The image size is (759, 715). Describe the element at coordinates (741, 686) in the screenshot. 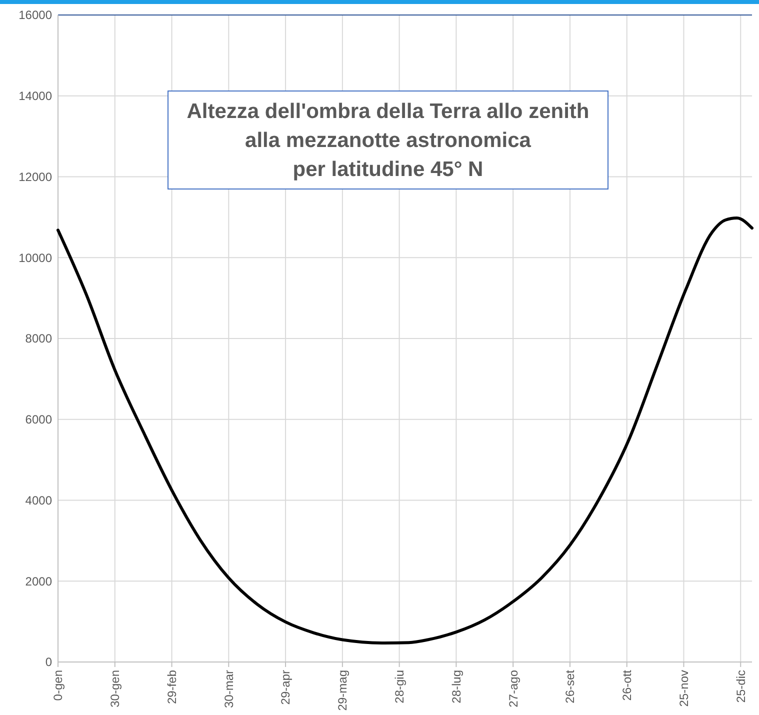

I see `x-tick-label: 25-dic` at that location.